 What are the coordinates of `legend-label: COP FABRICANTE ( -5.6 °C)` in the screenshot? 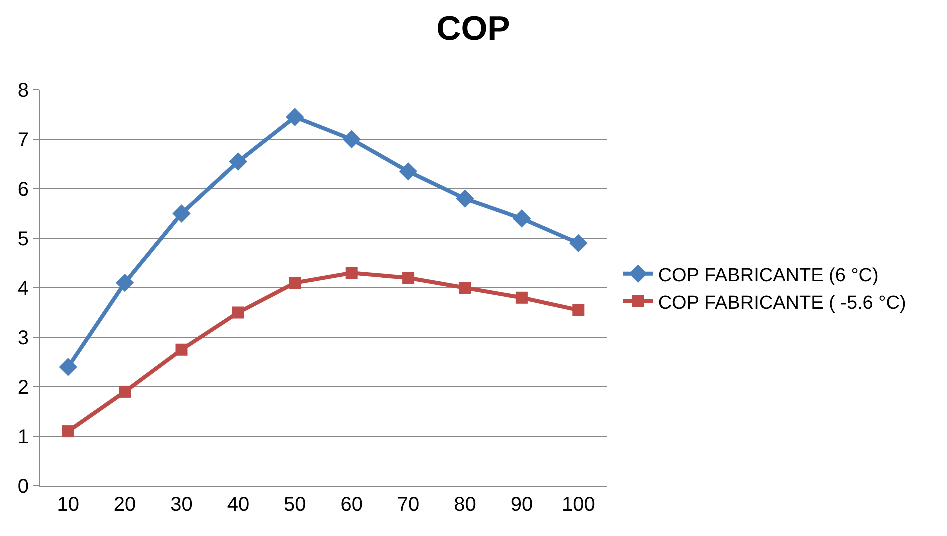 It's located at (782, 303).